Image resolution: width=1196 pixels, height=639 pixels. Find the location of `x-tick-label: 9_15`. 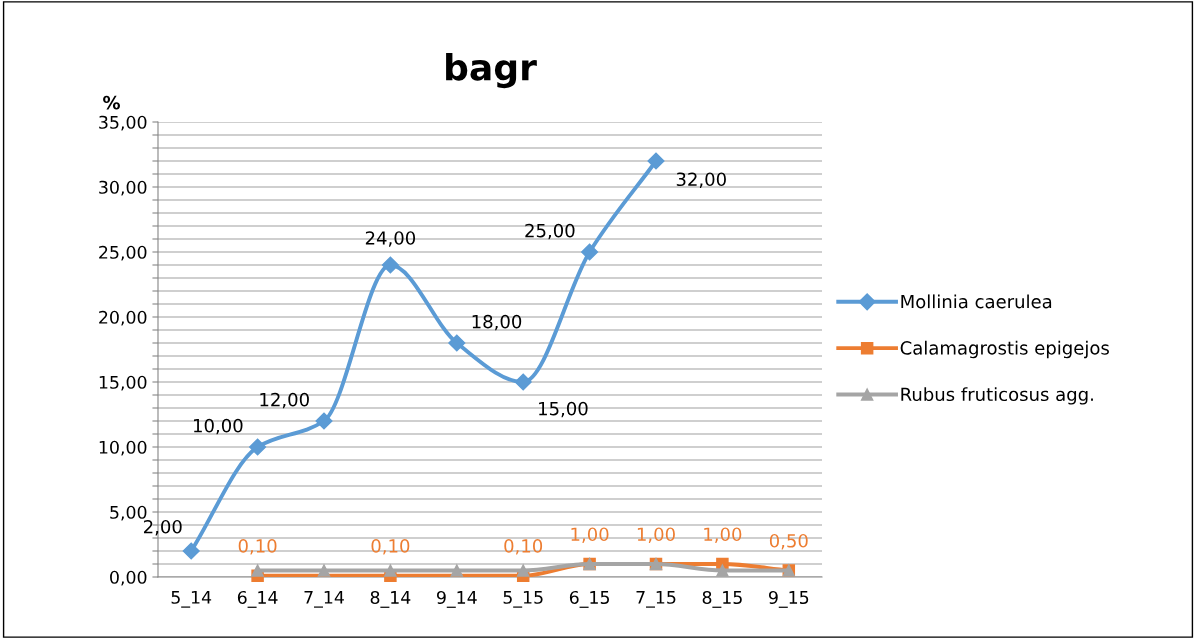

x-tick-label: 9_15 is located at coordinates (788, 599).